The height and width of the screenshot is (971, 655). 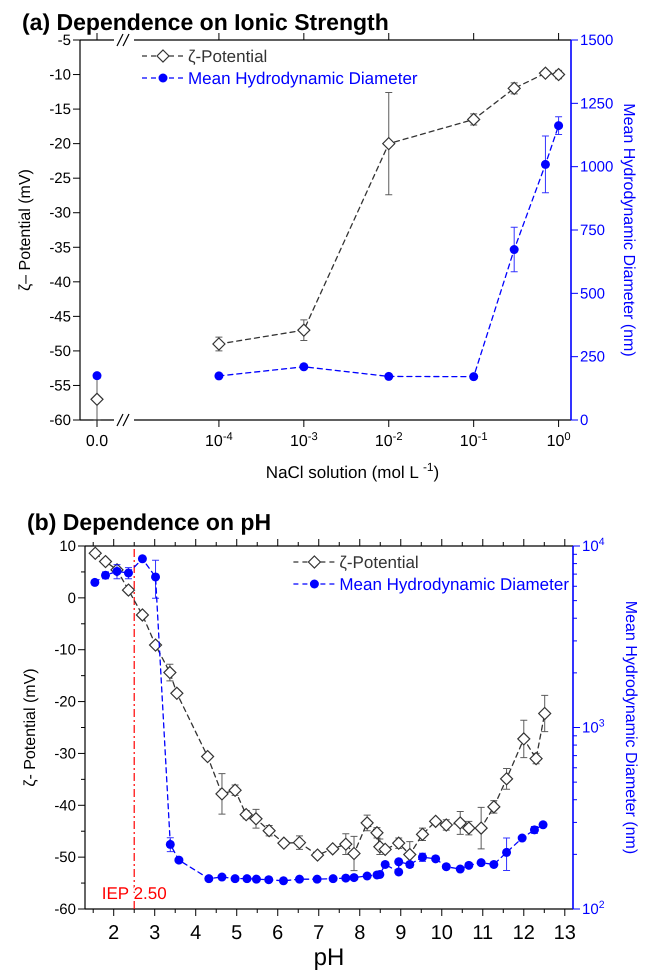 I want to click on y-tick-label: -45, so click(x=60, y=317).